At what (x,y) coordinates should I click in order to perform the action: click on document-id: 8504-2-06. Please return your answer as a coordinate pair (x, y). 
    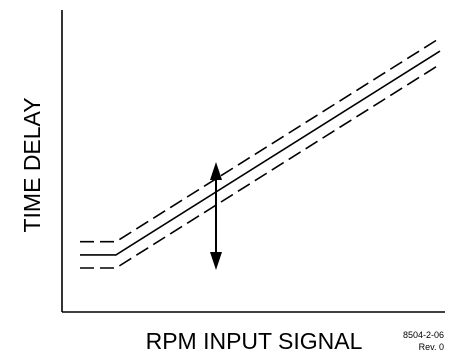
    Looking at the image, I should click on (423, 335).